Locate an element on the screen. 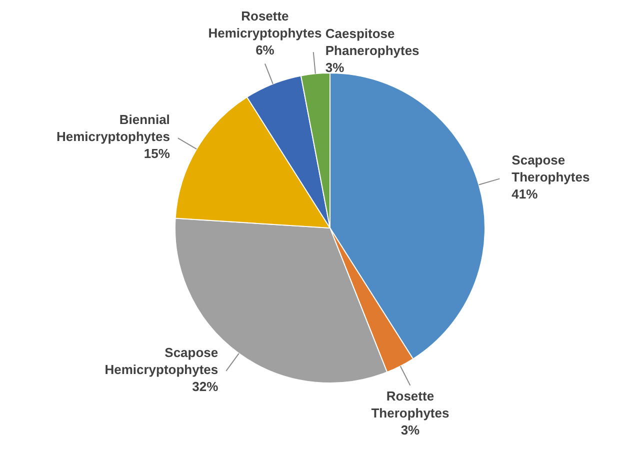 The image size is (617, 450). slice-label: Rosette Hemicryptophytes is located at coordinates (265, 25).